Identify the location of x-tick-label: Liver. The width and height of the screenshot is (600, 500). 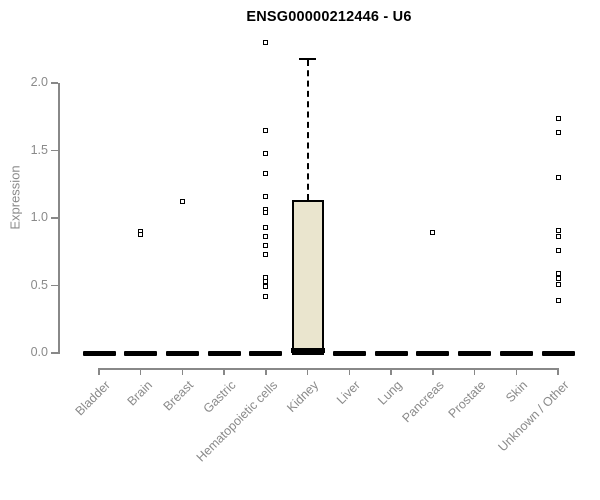
(349, 393).